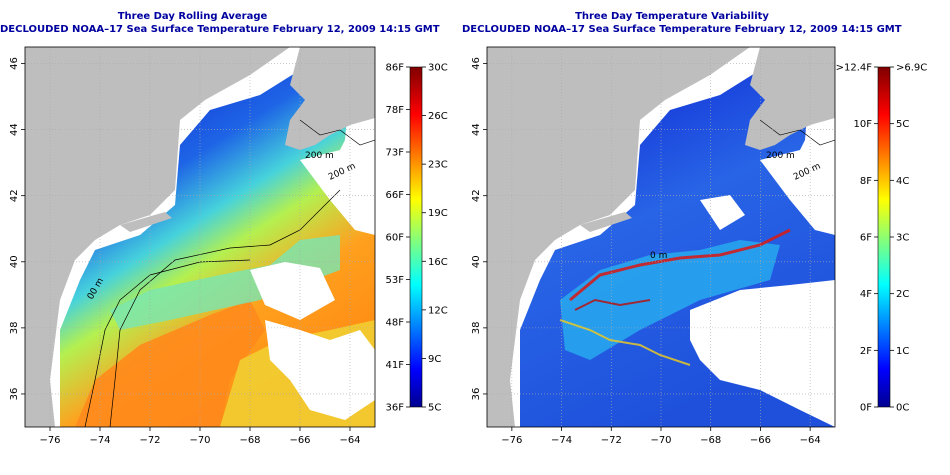 This screenshot has width=950, height=475. Describe the element at coordinates (49, 440) in the screenshot. I see `left-x-tick-label: −76` at that location.